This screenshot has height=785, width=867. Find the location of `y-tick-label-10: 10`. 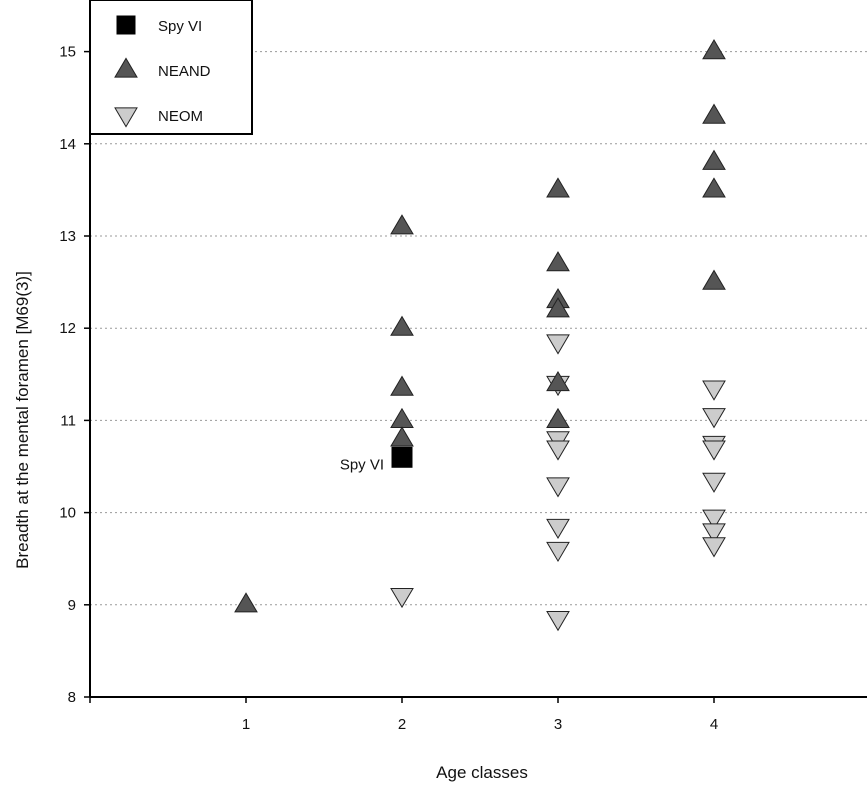

y-tick-label-10: 10 is located at coordinates (67, 513).